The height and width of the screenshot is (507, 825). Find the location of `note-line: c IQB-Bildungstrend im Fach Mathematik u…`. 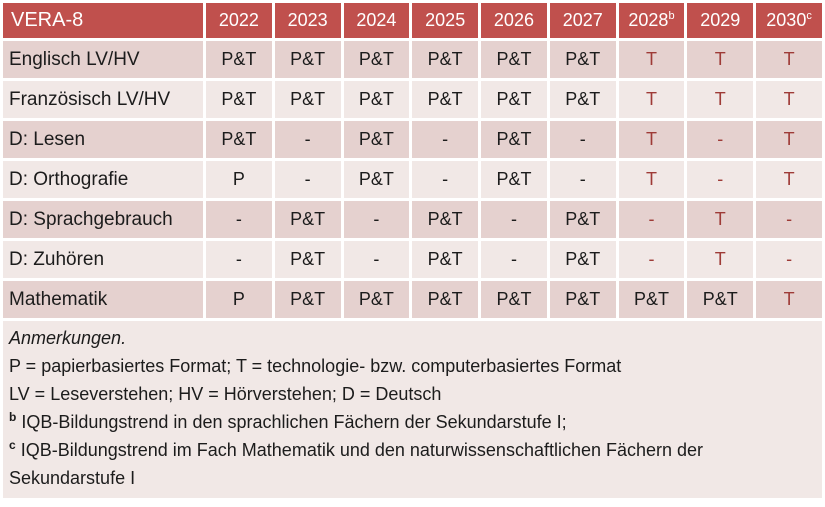

note-line: c IQB-Bildungstrend im Fach Mathematik u… is located at coordinates (356, 463).